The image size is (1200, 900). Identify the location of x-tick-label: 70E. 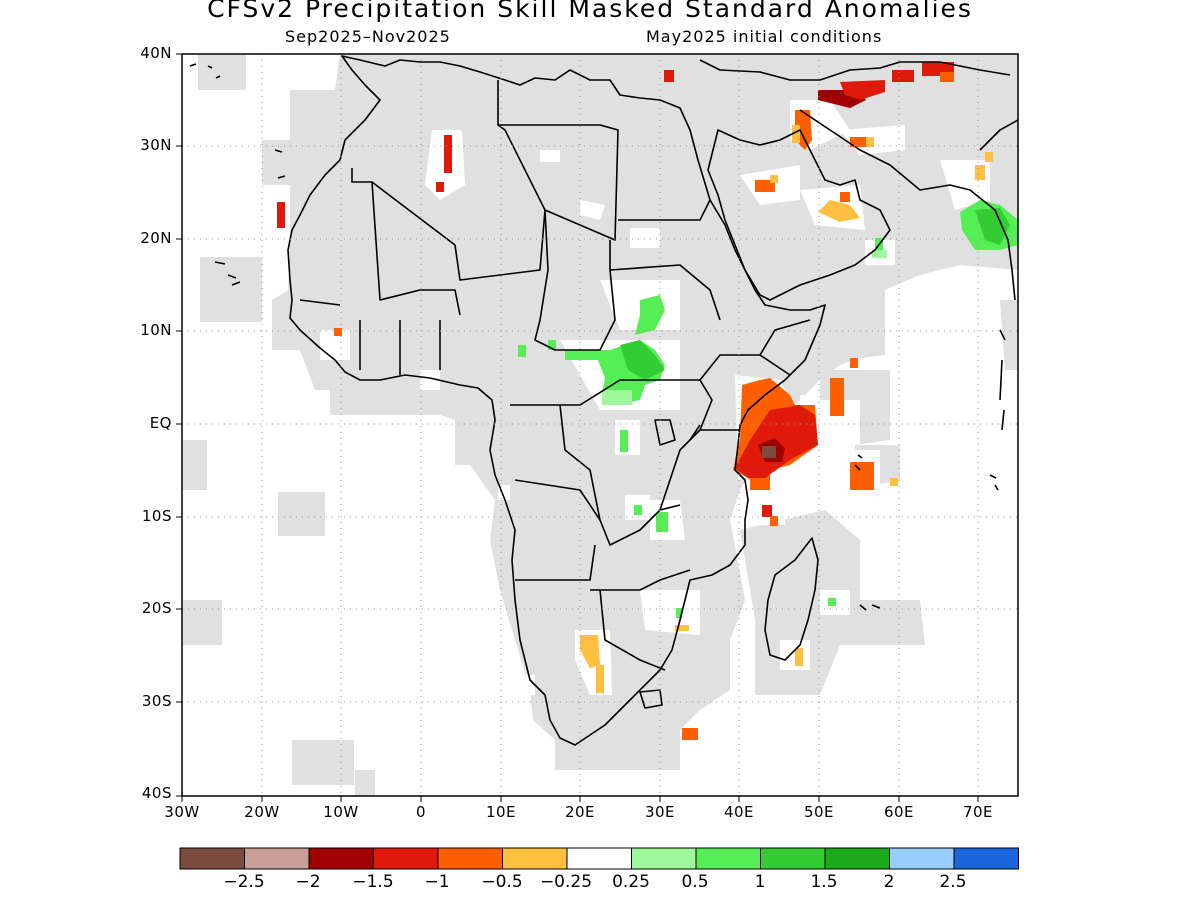
(978, 812).